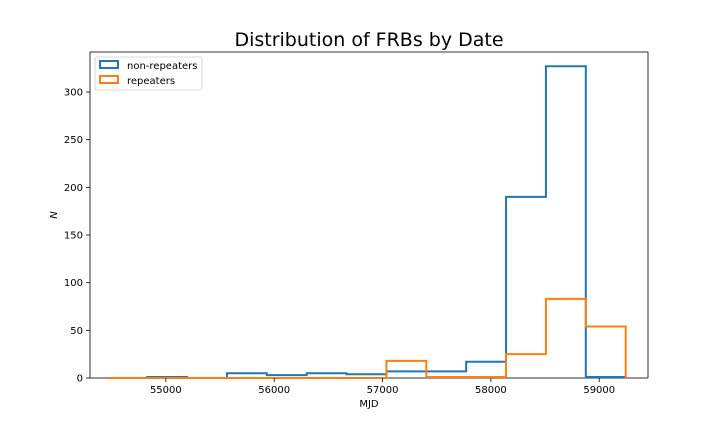  I want to click on legend-label-non-repeaters: non-repeaters, so click(162, 66).